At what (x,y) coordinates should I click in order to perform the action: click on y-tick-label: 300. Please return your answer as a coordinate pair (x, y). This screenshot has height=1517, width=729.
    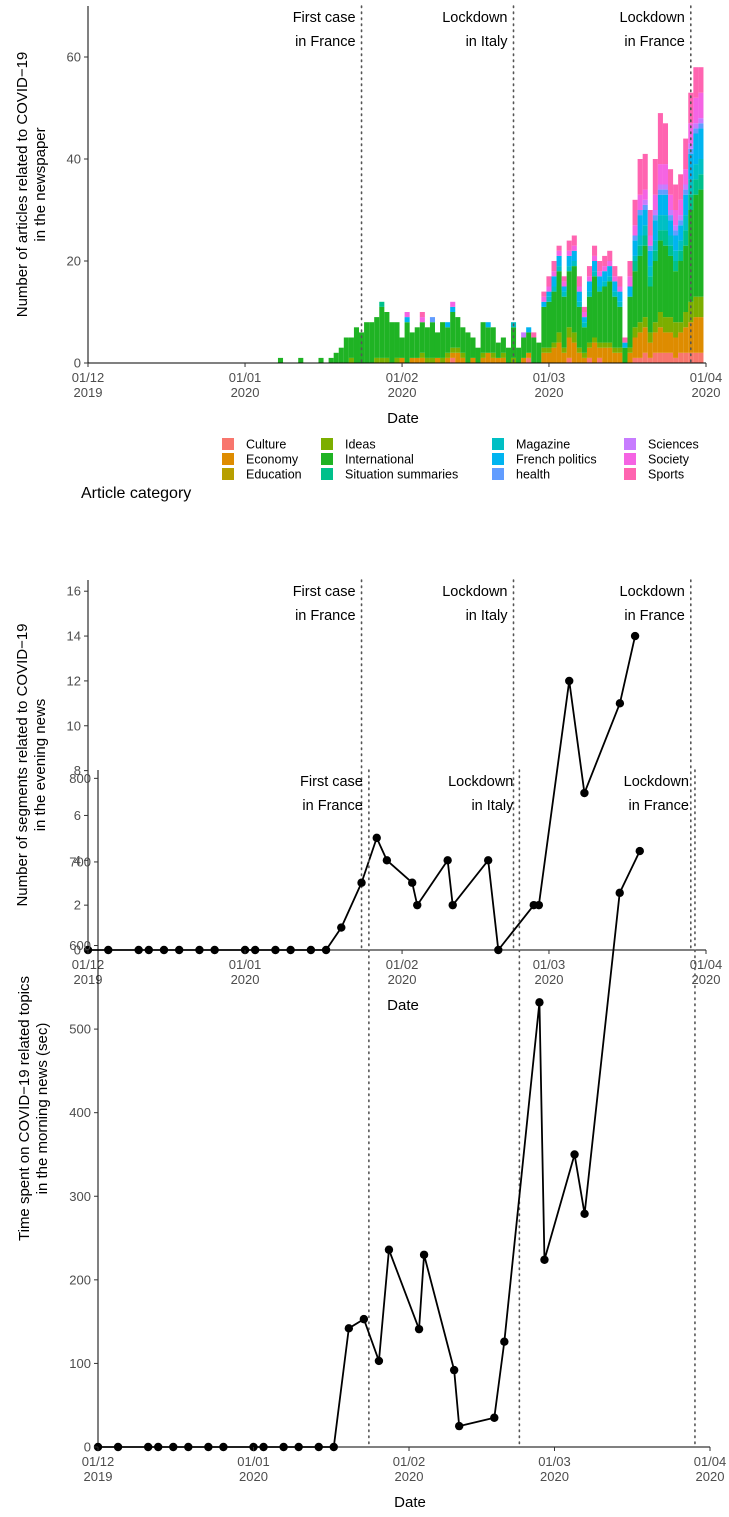
    Looking at the image, I should click on (80, 1196).